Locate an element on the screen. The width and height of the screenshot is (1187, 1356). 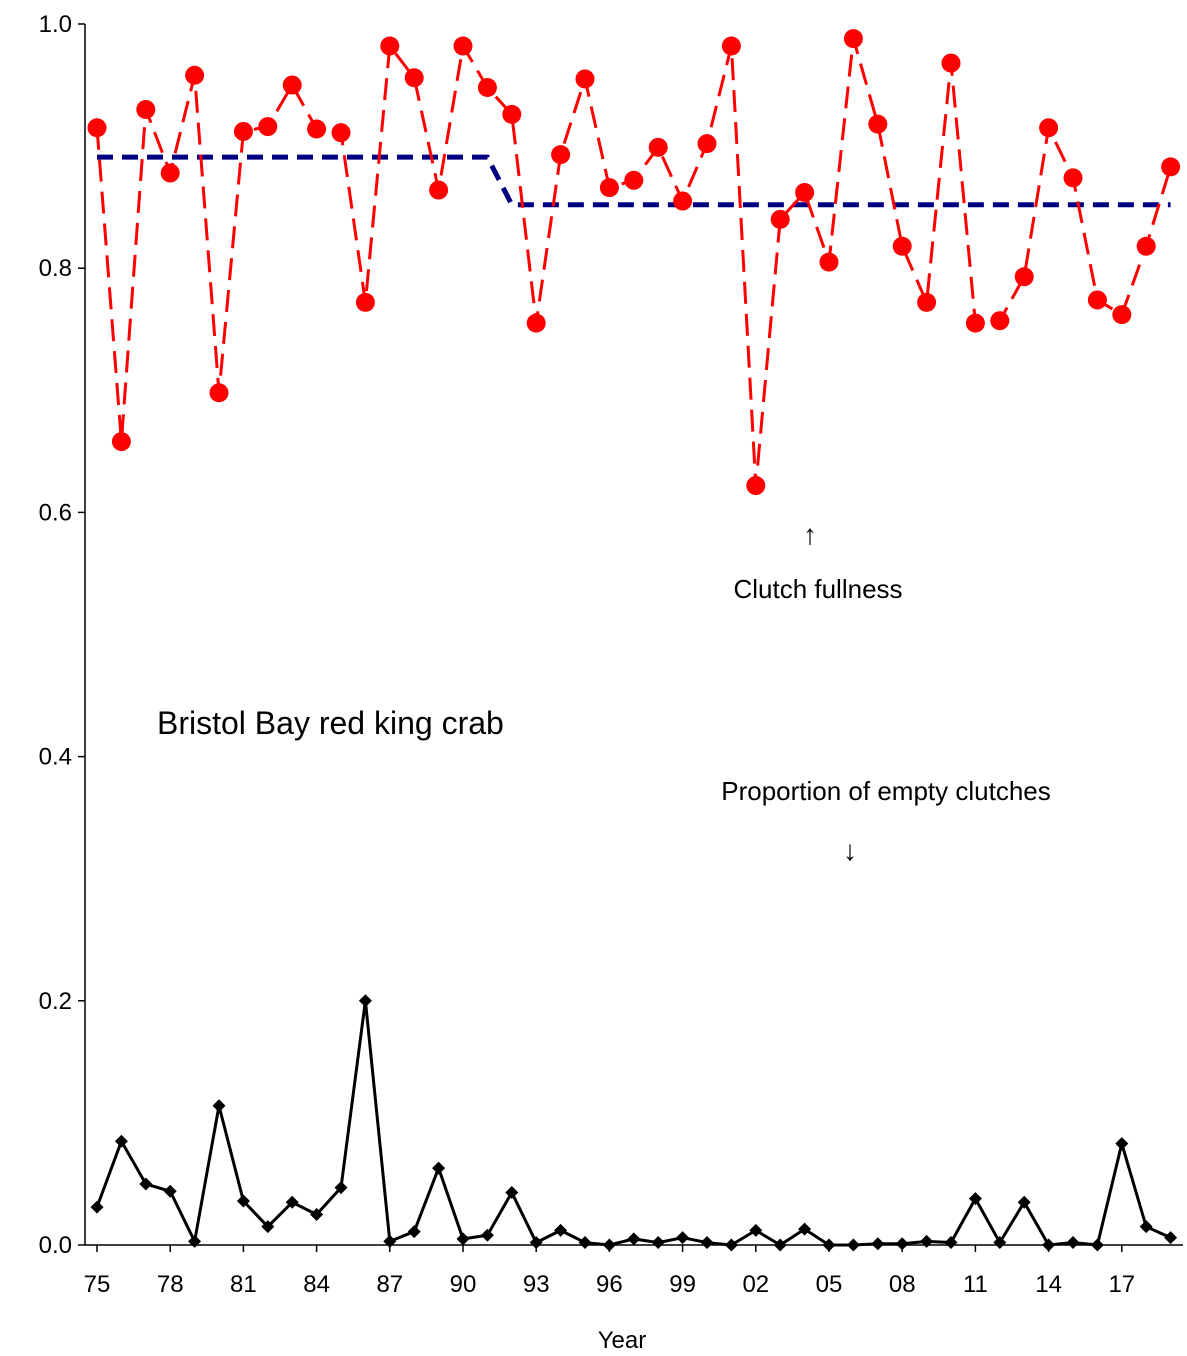
x-tick-label: 99 is located at coordinates (682, 1284).